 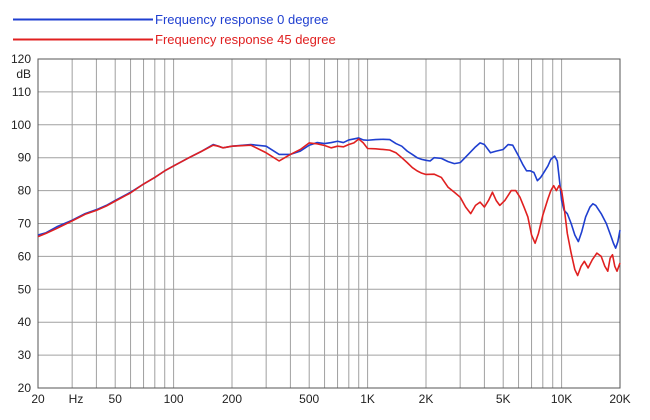 I want to click on y-tick-labels: 20 30 40 50 60 70 80 90 100 110 120, so click(x=21, y=223).